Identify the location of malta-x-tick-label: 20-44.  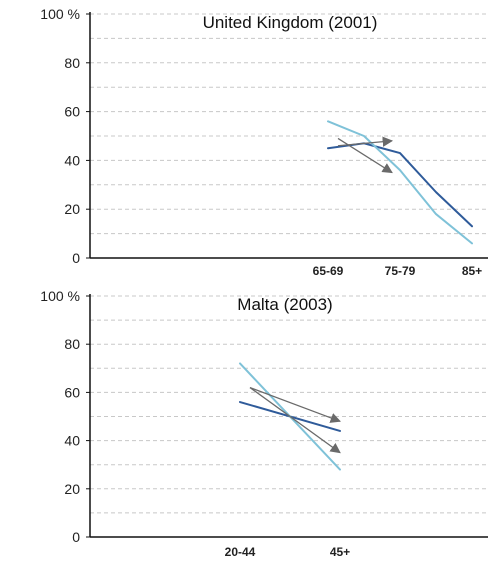
(240, 552).